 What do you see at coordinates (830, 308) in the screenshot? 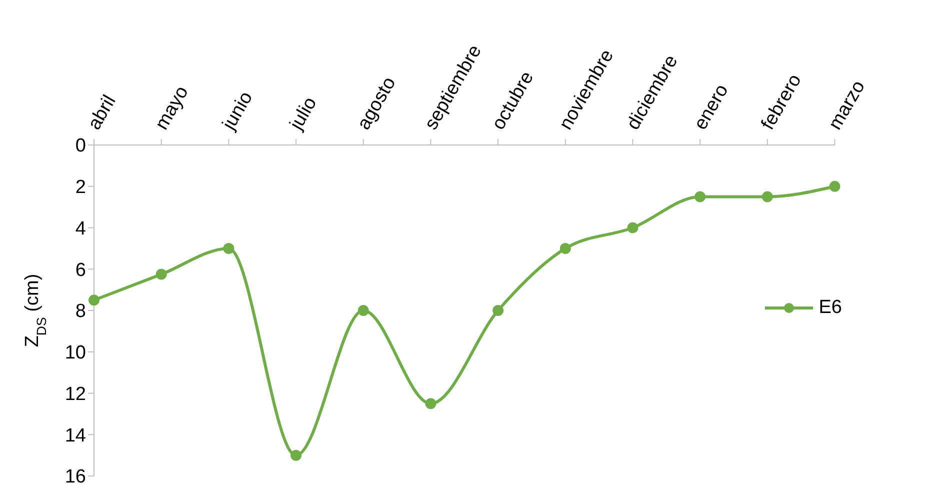
I see `legend-label: E6` at bounding box center [830, 308].